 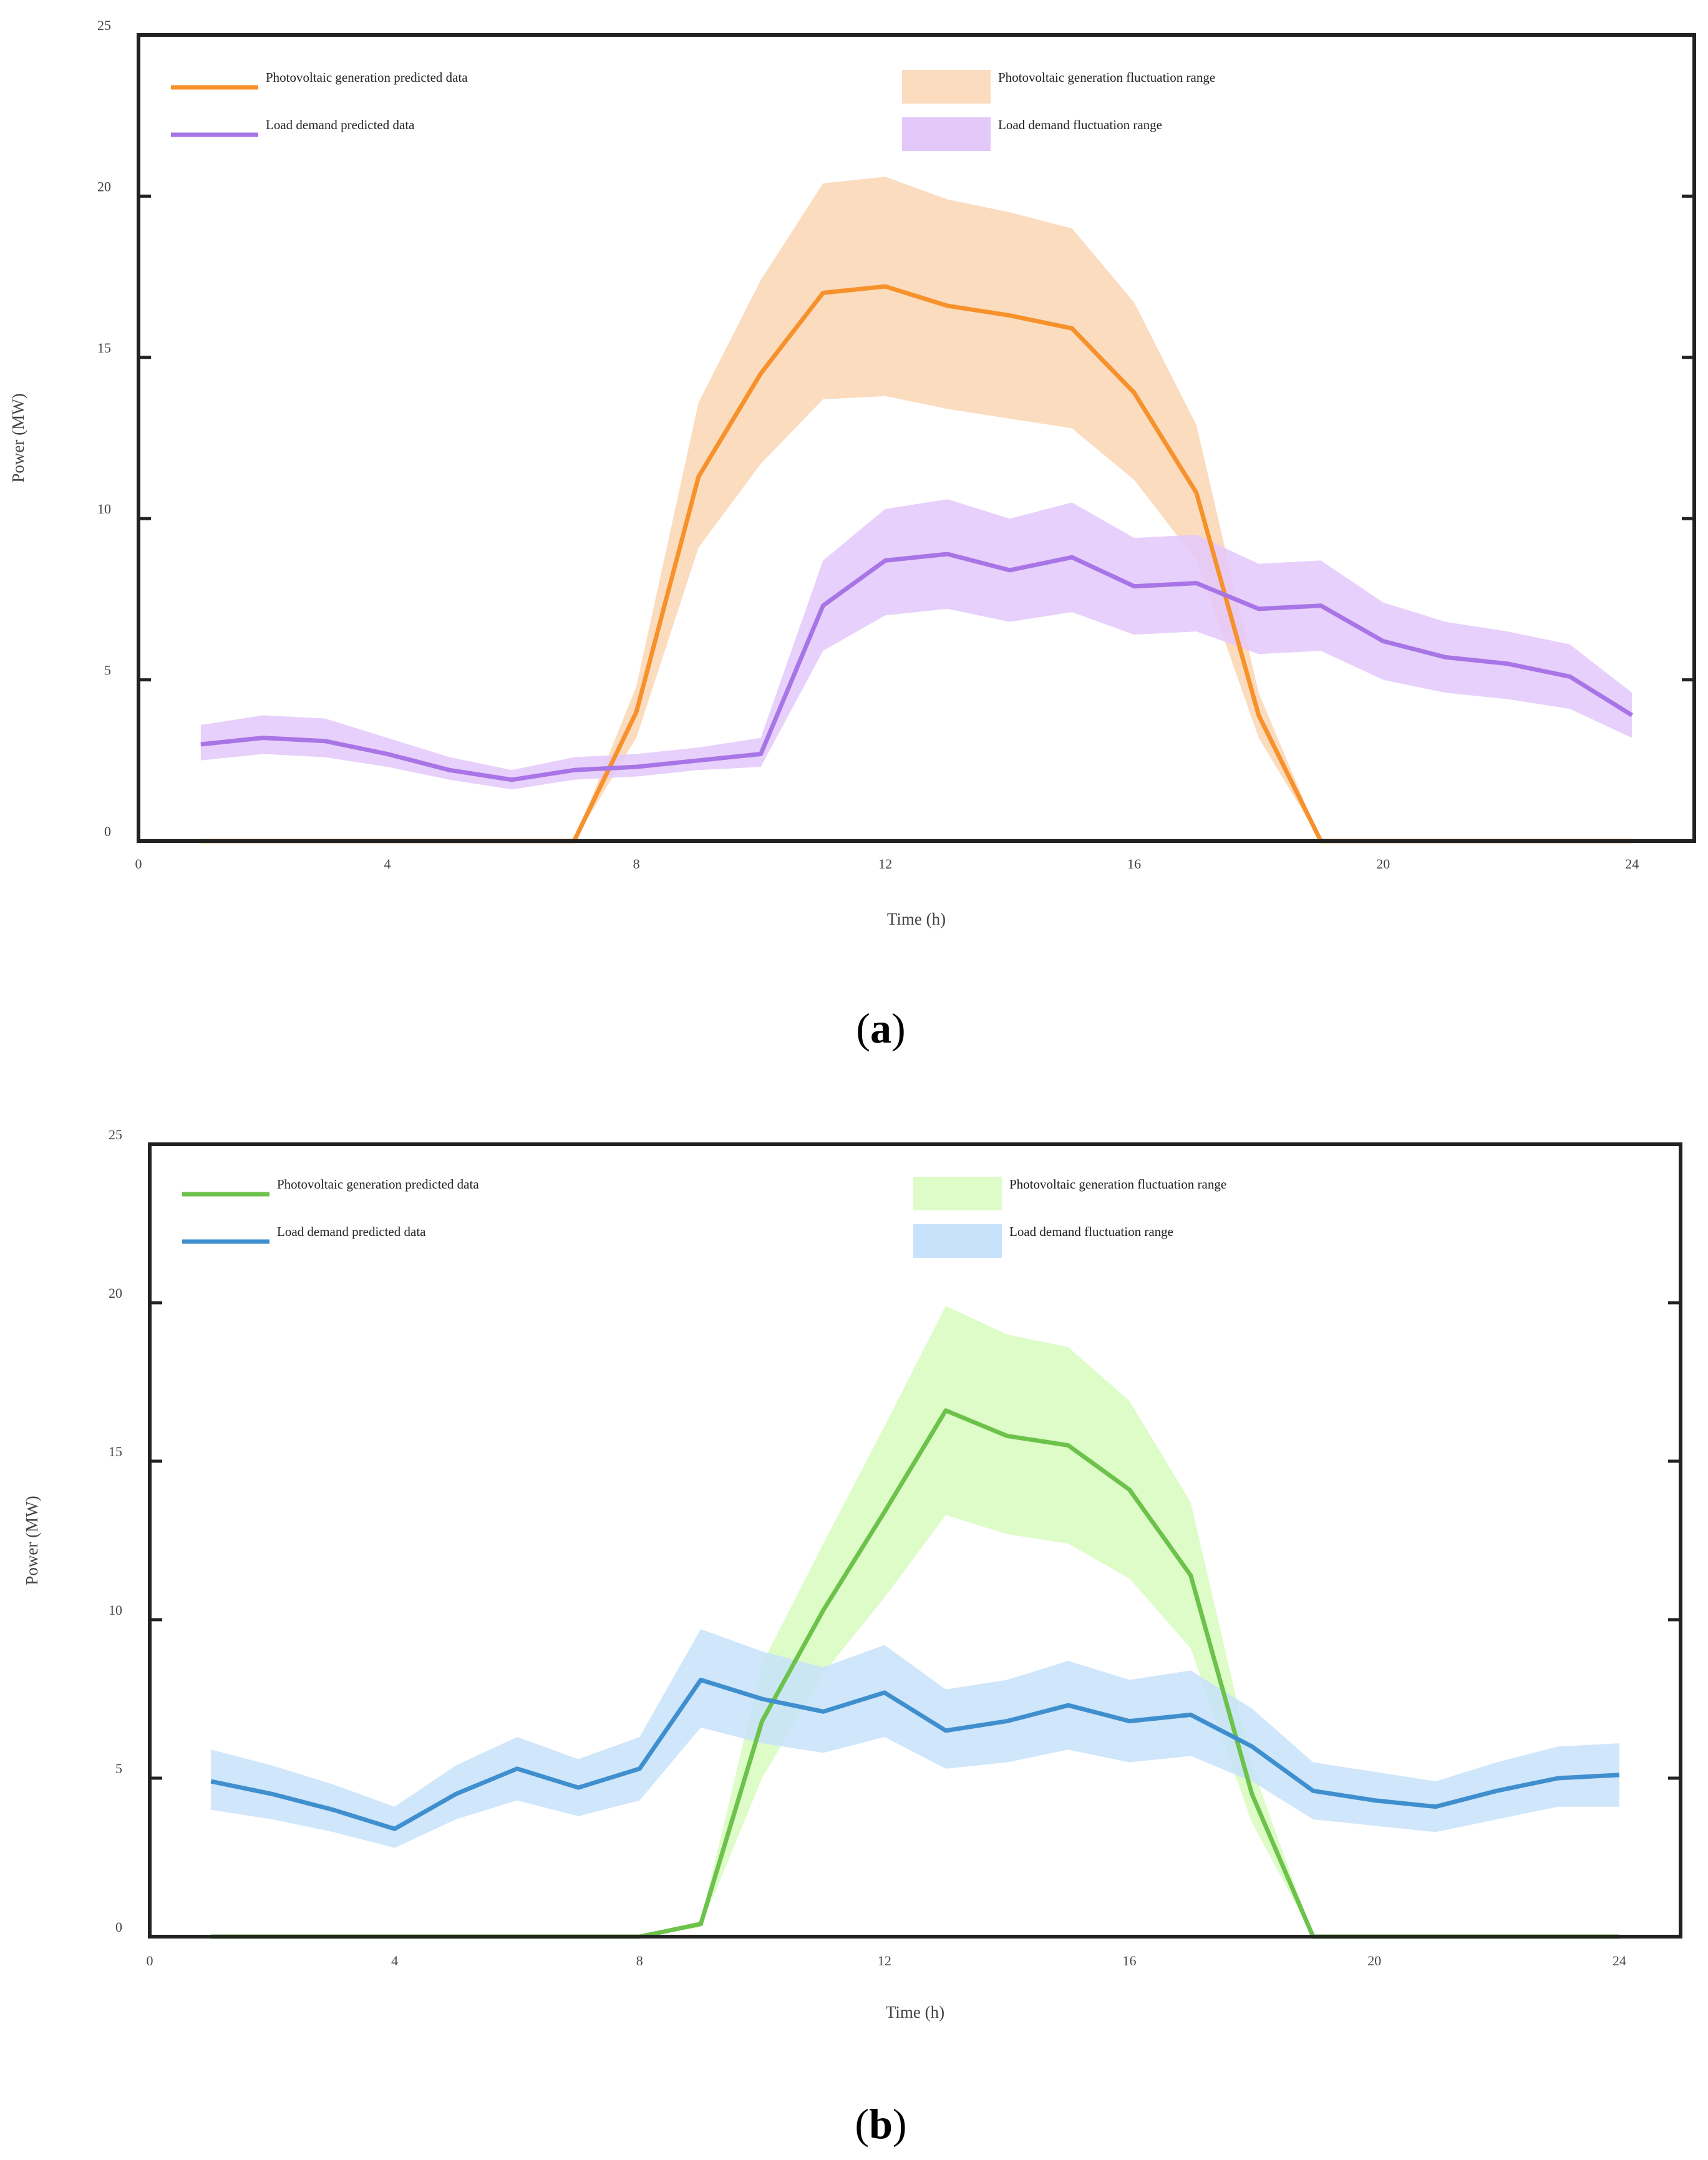 I want to click on panel-caption-a: (a), so click(x=880, y=1028).